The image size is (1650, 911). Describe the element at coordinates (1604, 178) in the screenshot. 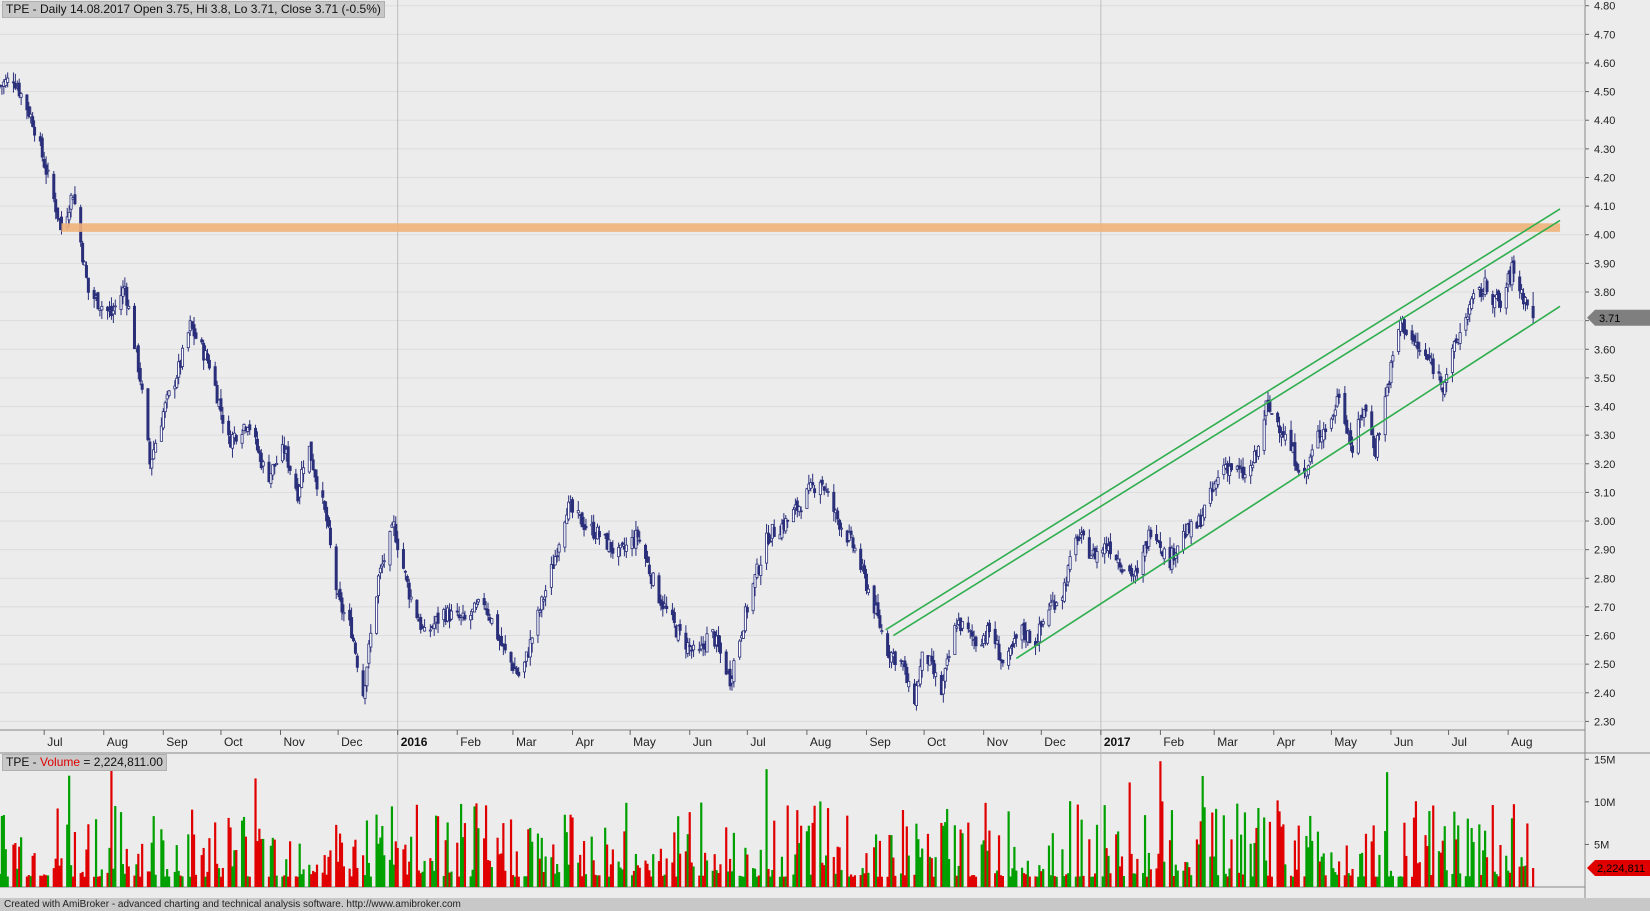

I see `price-tick-label: 4.20` at that location.